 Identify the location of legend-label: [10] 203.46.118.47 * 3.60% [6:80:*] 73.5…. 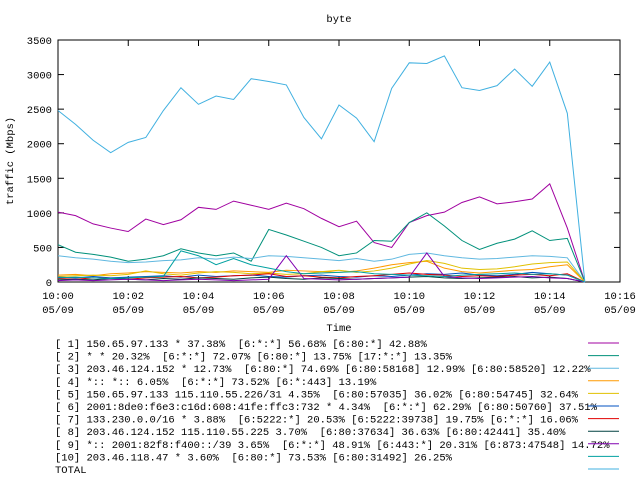
(254, 458).